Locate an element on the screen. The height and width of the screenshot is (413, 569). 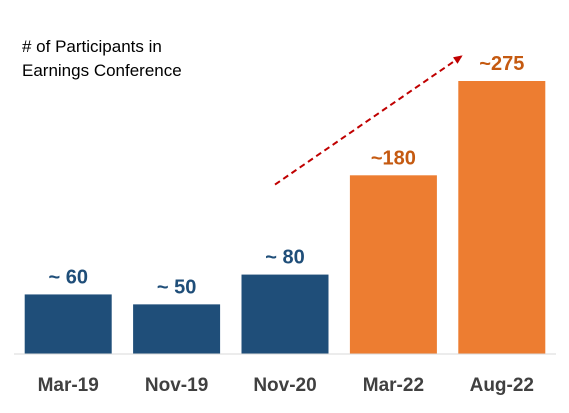
data-label-nov-19: ~ 50 is located at coordinates (176, 287).